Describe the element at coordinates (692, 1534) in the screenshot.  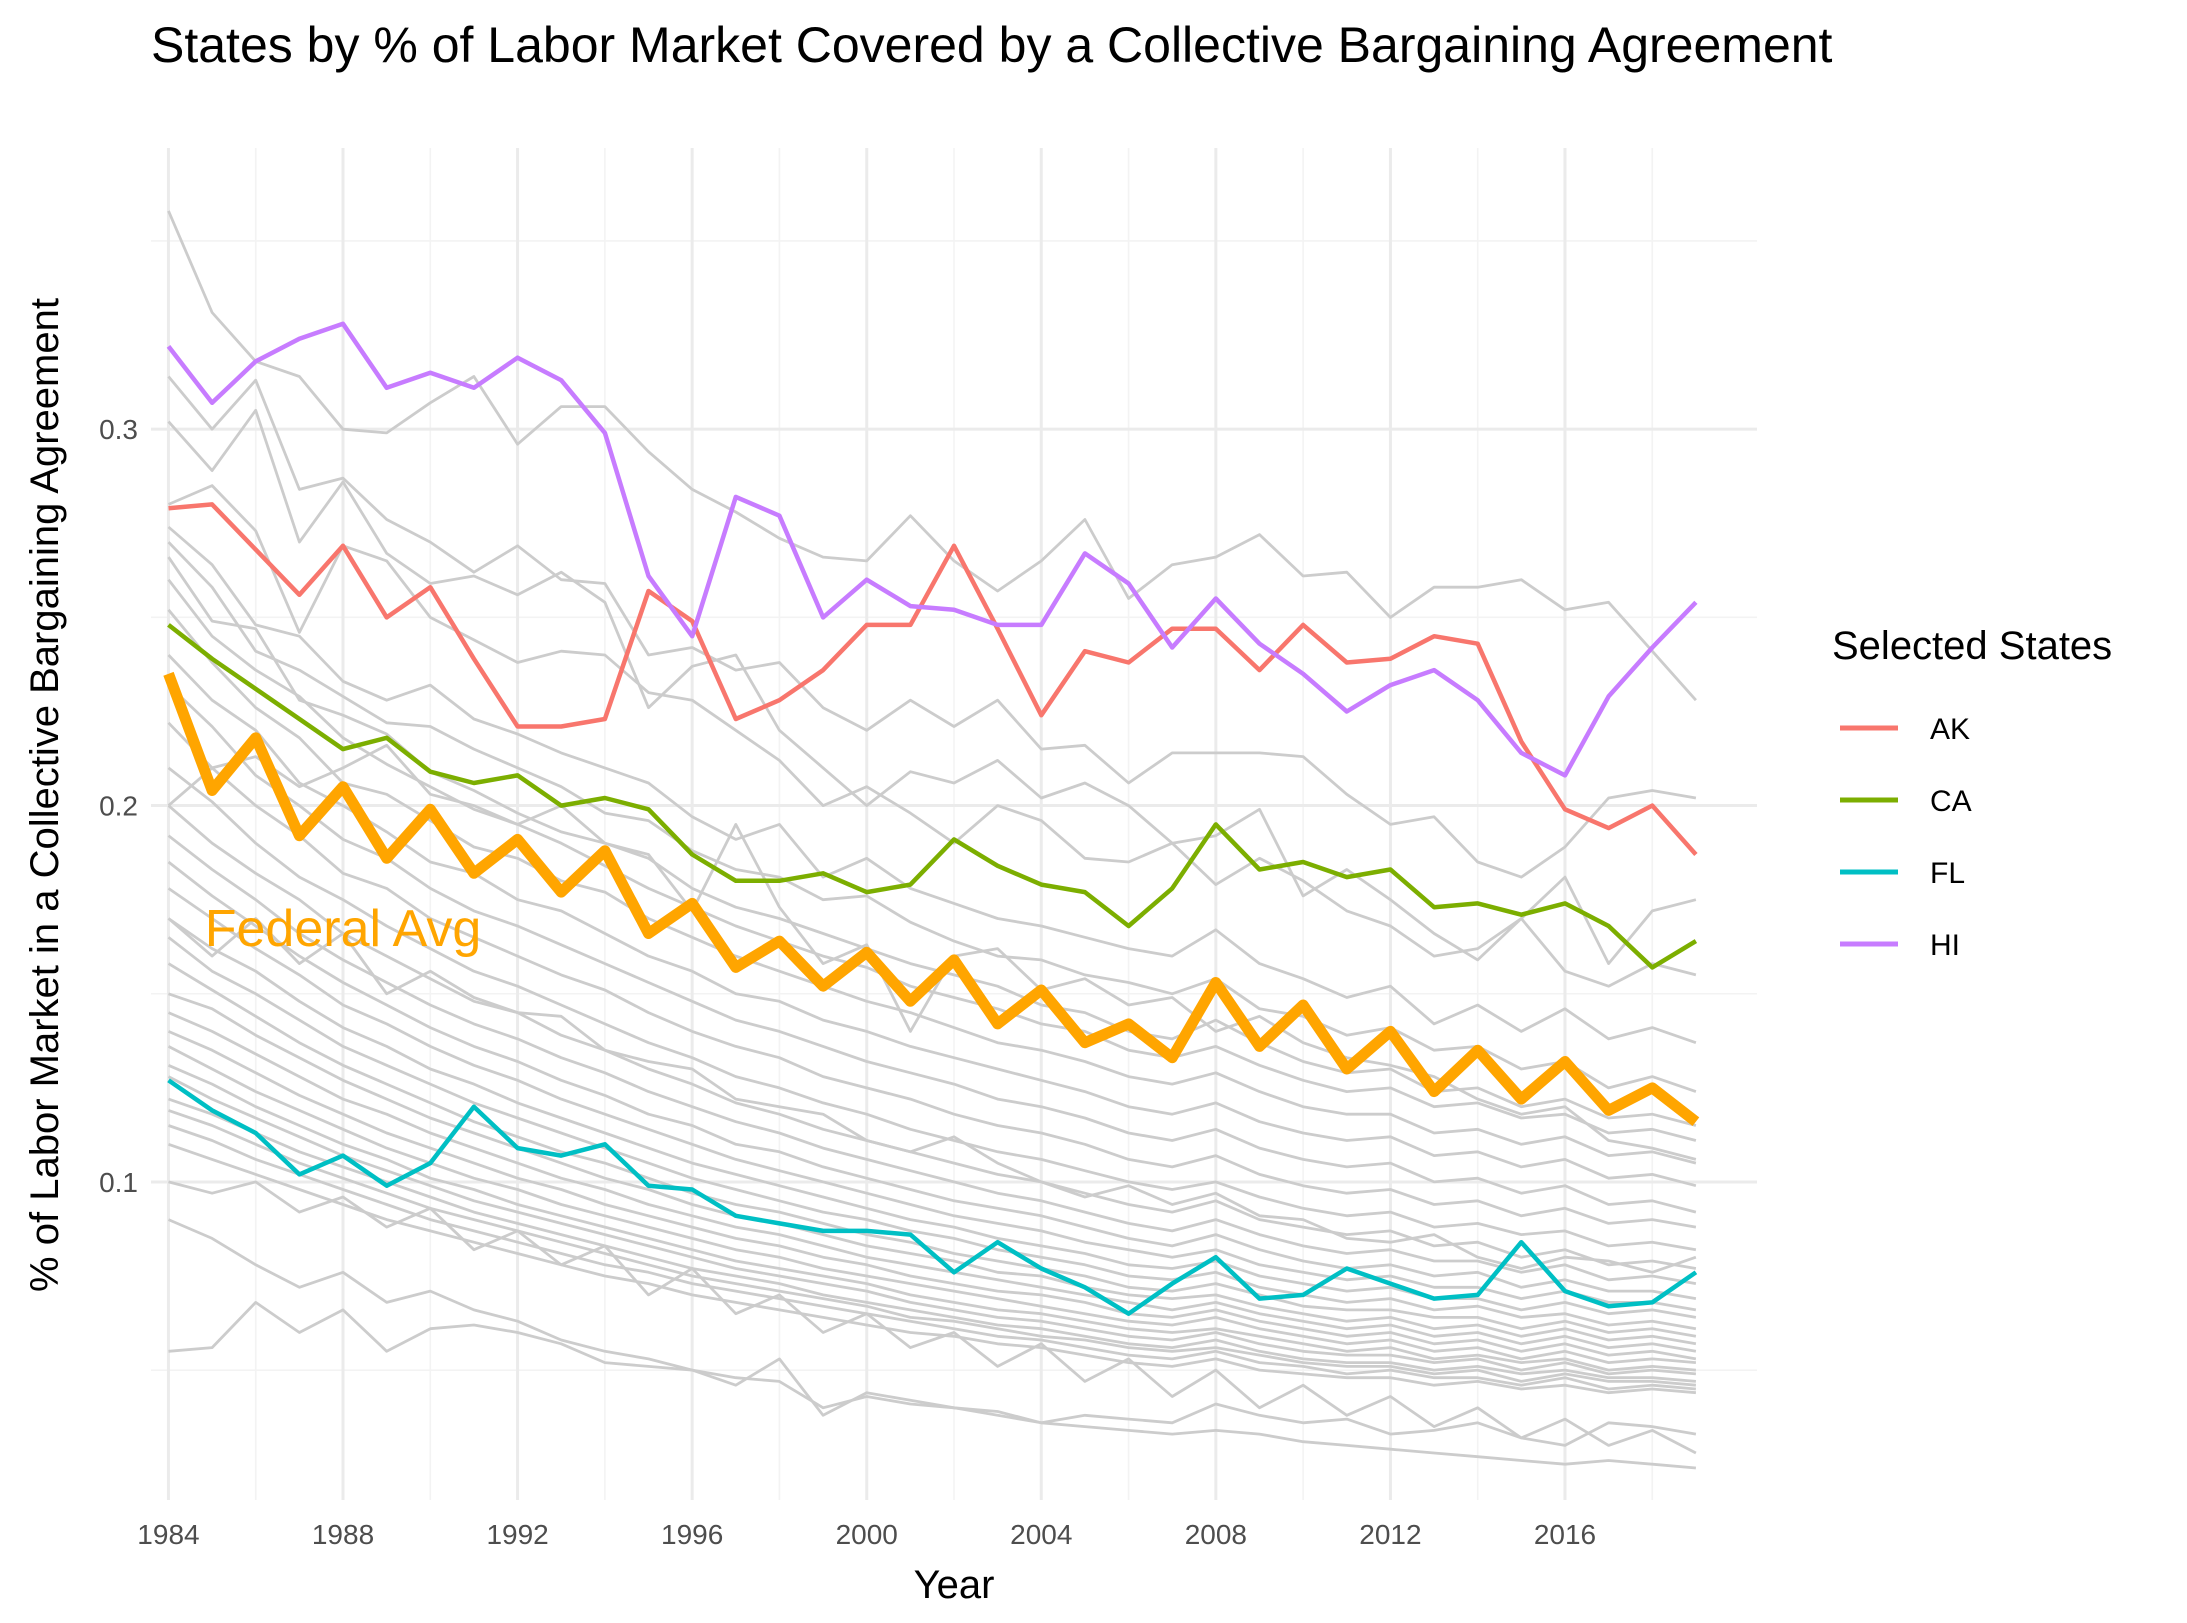
I see `x-tick-label: 1996` at that location.